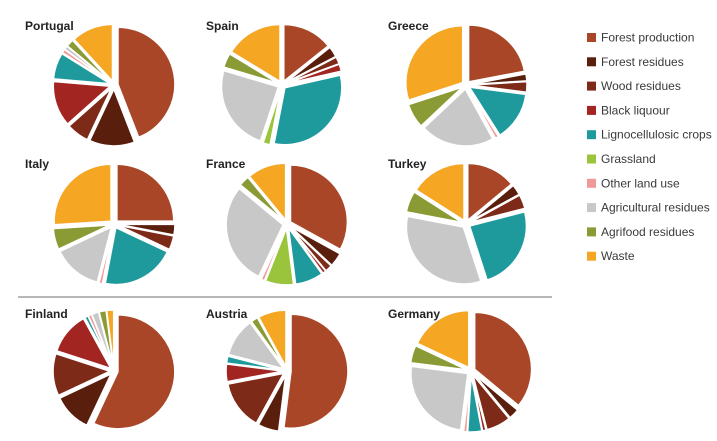 This screenshot has height=441, width=717. What do you see at coordinates (656, 135) in the screenshot?
I see `legend-label: Lignocellulosic crops` at bounding box center [656, 135].